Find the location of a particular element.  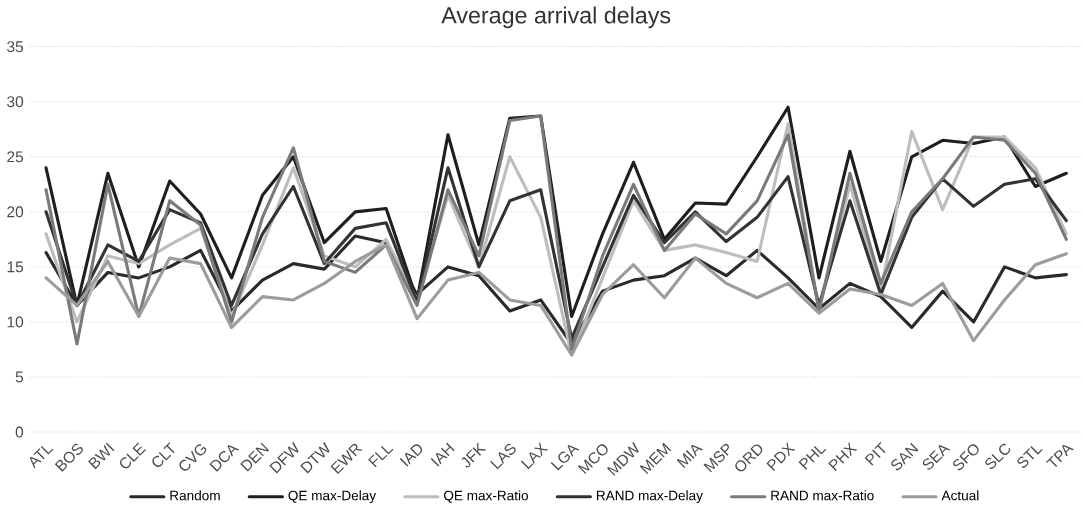

x-tick-label: PHL is located at coordinates (812, 458).